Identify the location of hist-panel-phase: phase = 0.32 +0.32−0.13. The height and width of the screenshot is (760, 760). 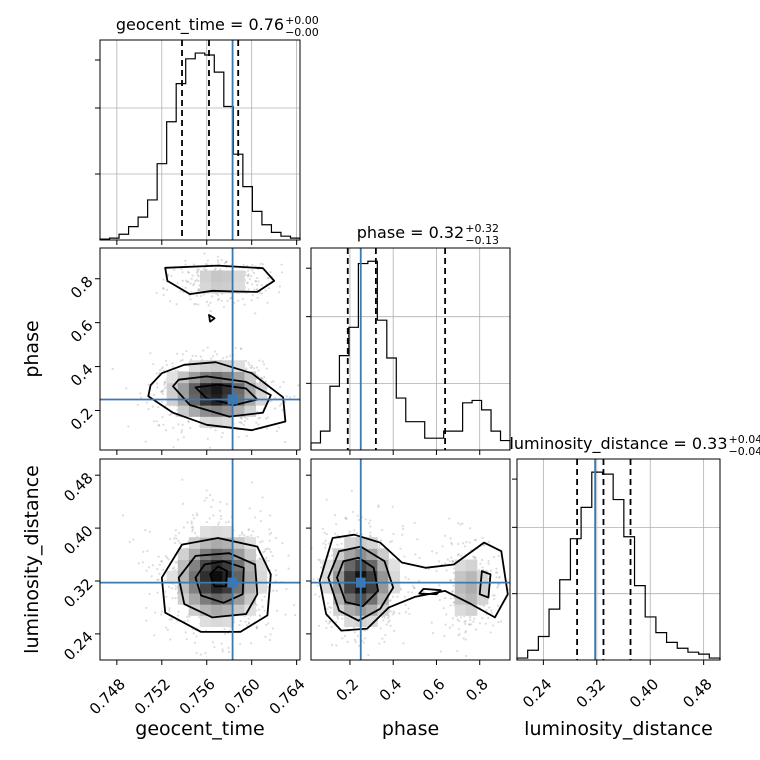
(408, 338).